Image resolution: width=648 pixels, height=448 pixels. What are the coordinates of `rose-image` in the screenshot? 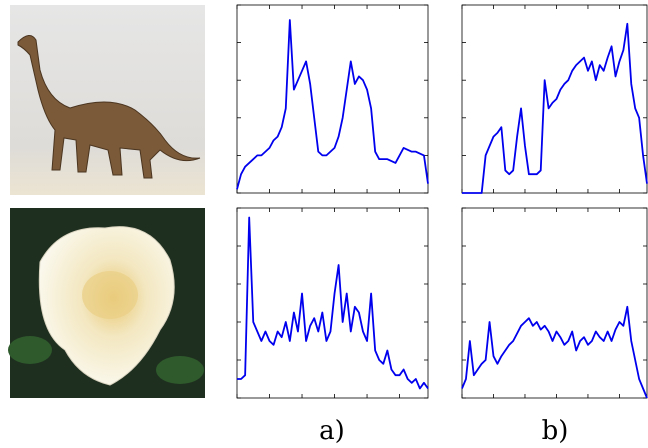 It's located at (106, 303).